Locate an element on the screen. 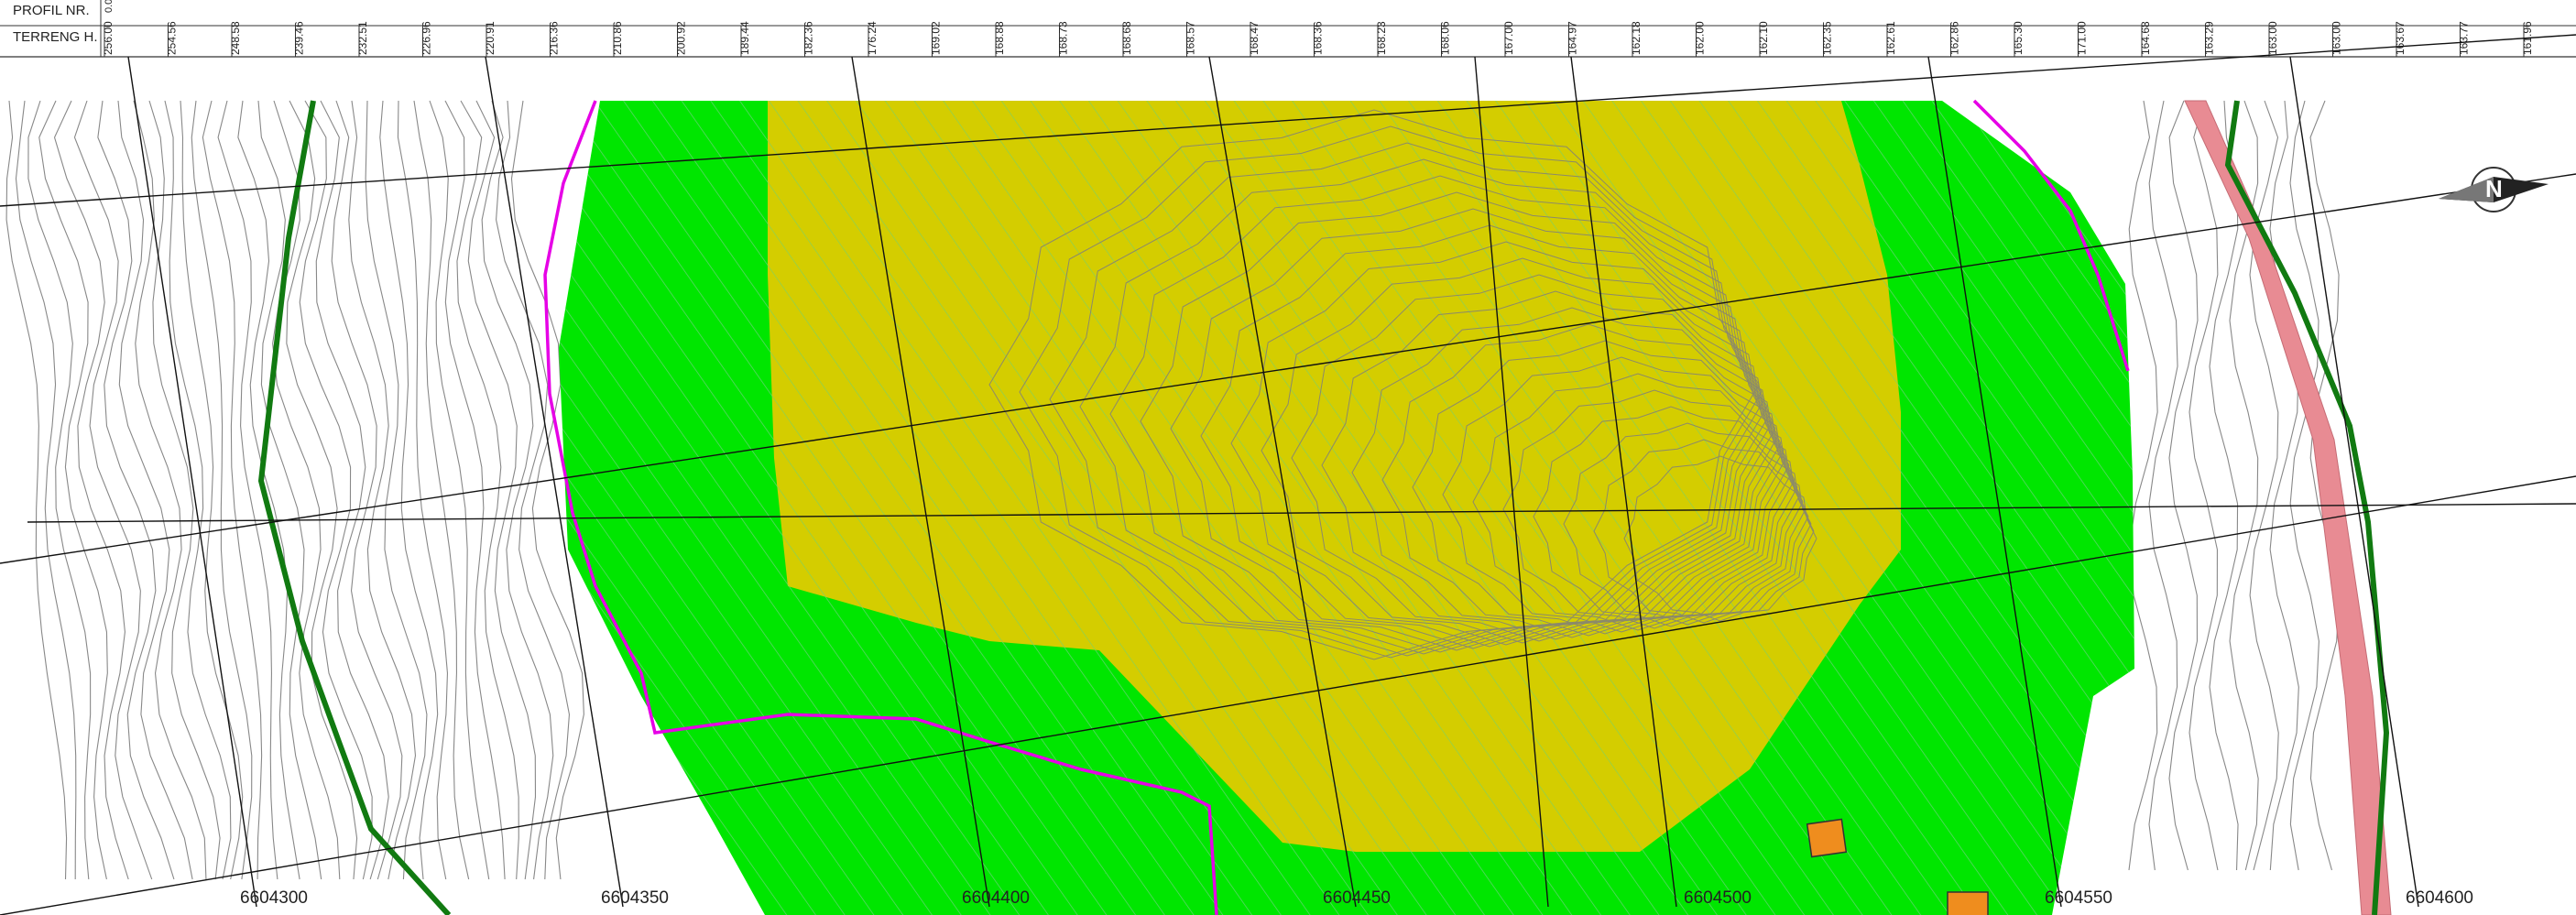 Image resolution: width=2576 pixels, height=915 pixels. terrain-height-label: 220.91 is located at coordinates (491, 38).